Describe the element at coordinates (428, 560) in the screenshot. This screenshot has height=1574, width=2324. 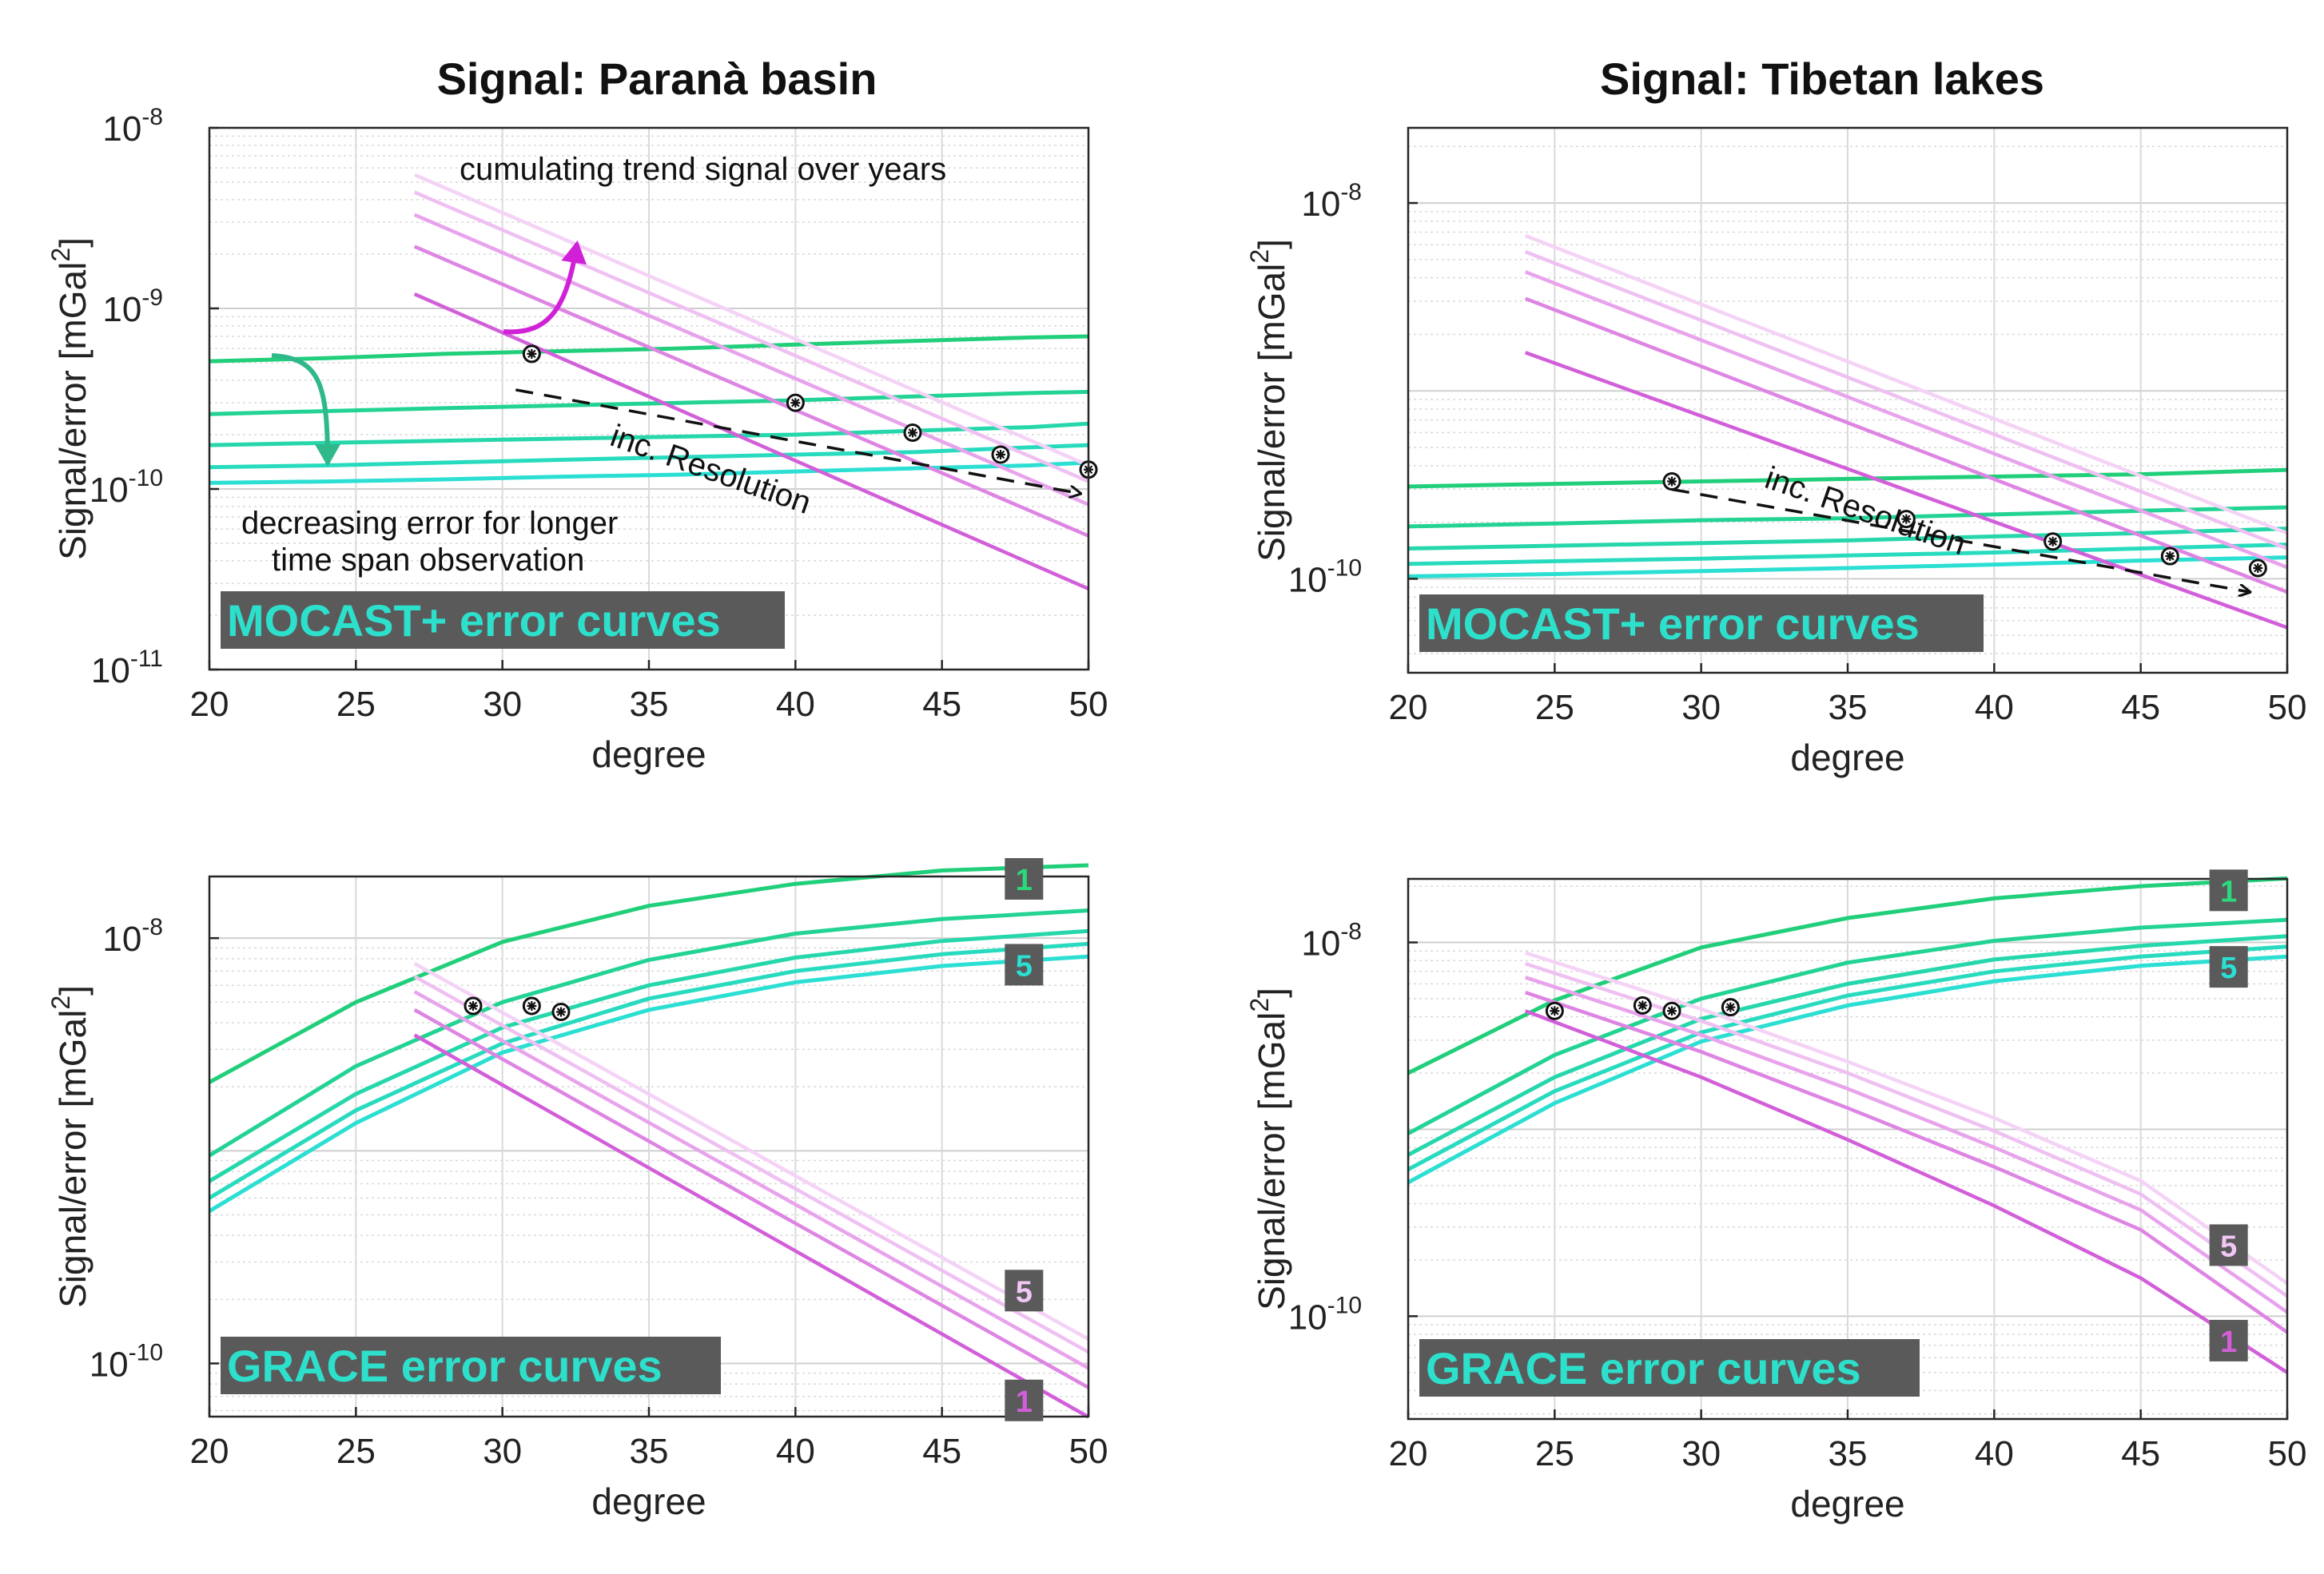
I see `error-note-line-2: time span observation` at that location.